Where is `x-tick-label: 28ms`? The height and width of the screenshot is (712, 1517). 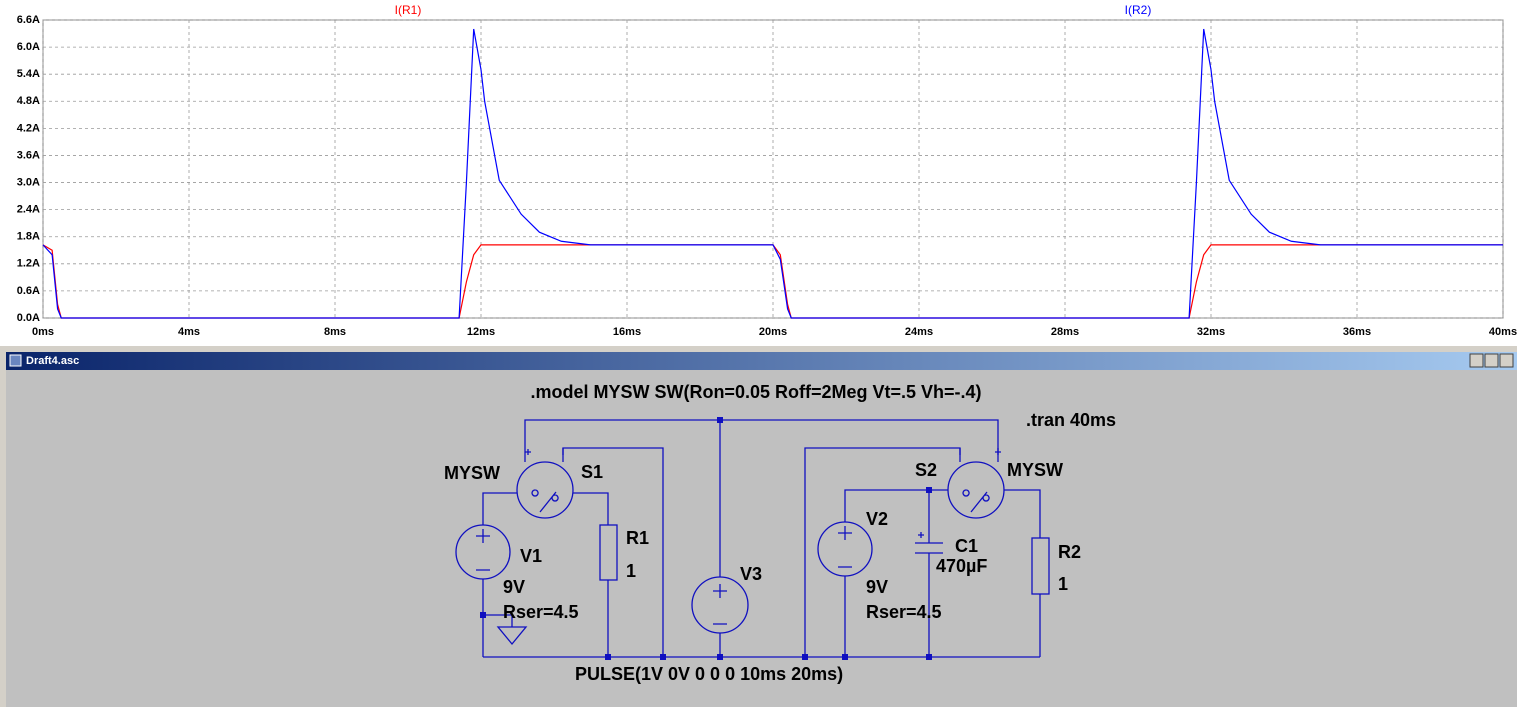
x-tick-label: 28ms is located at coordinates (1065, 332).